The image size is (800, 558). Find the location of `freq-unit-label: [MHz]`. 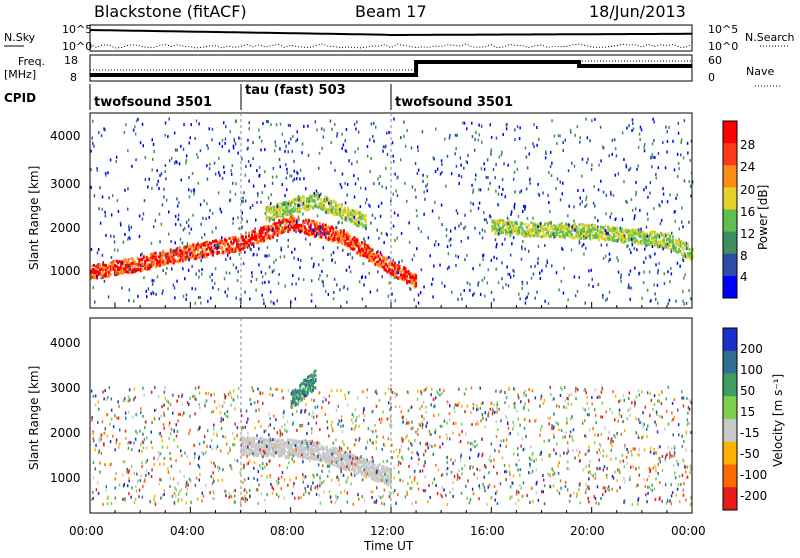

freq-unit-label: [MHz] is located at coordinates (20, 74).